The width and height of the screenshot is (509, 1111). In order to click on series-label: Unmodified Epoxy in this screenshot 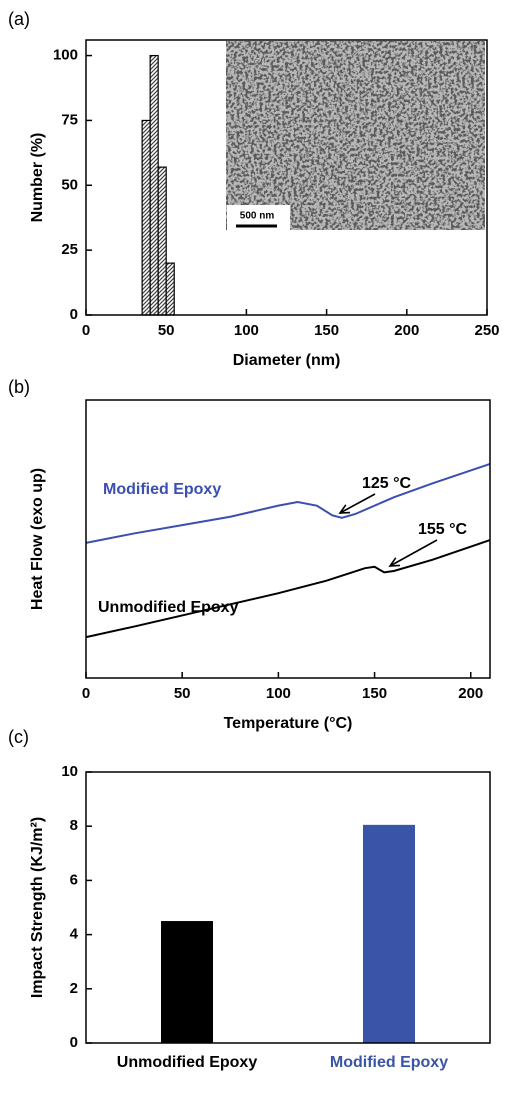, I will do `click(168, 607)`.